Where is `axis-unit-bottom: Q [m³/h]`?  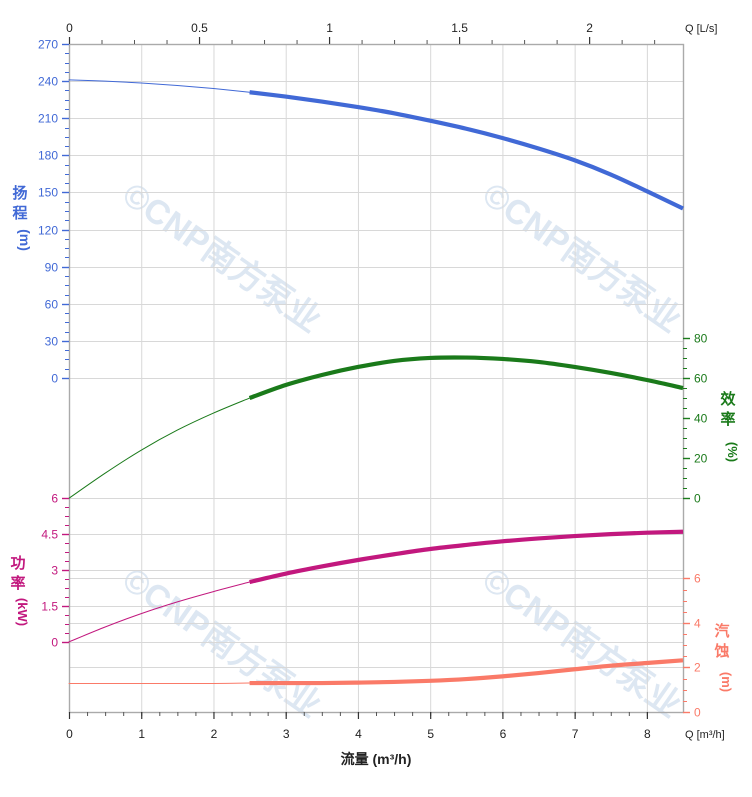 axis-unit-bottom: Q [m³/h] is located at coordinates (705, 735).